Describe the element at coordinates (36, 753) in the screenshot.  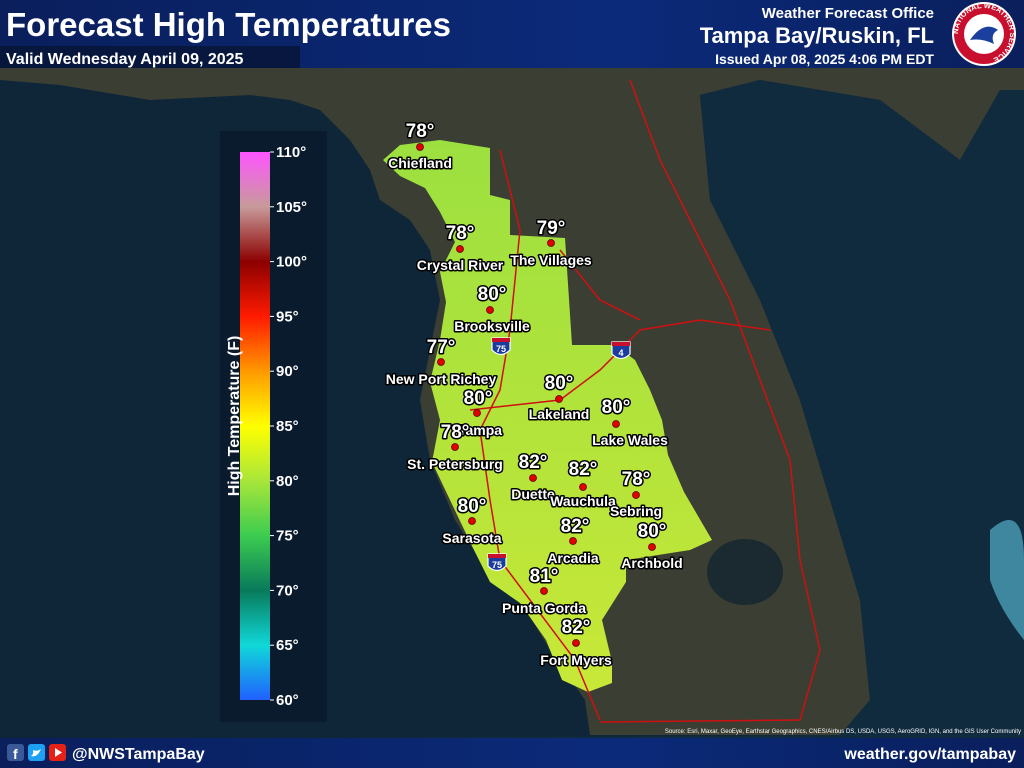
I see `social-icons: f` at that location.